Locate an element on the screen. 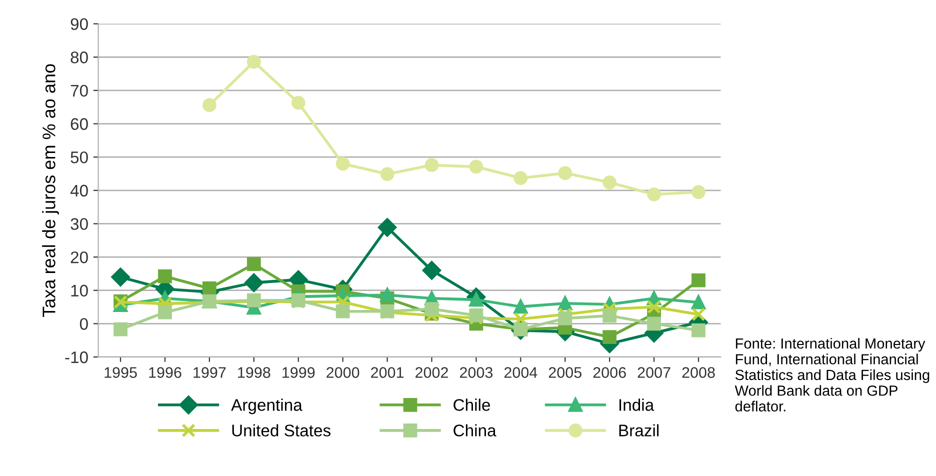 The width and height of the screenshot is (936, 476). x-tick-label: 2008 is located at coordinates (698, 372).